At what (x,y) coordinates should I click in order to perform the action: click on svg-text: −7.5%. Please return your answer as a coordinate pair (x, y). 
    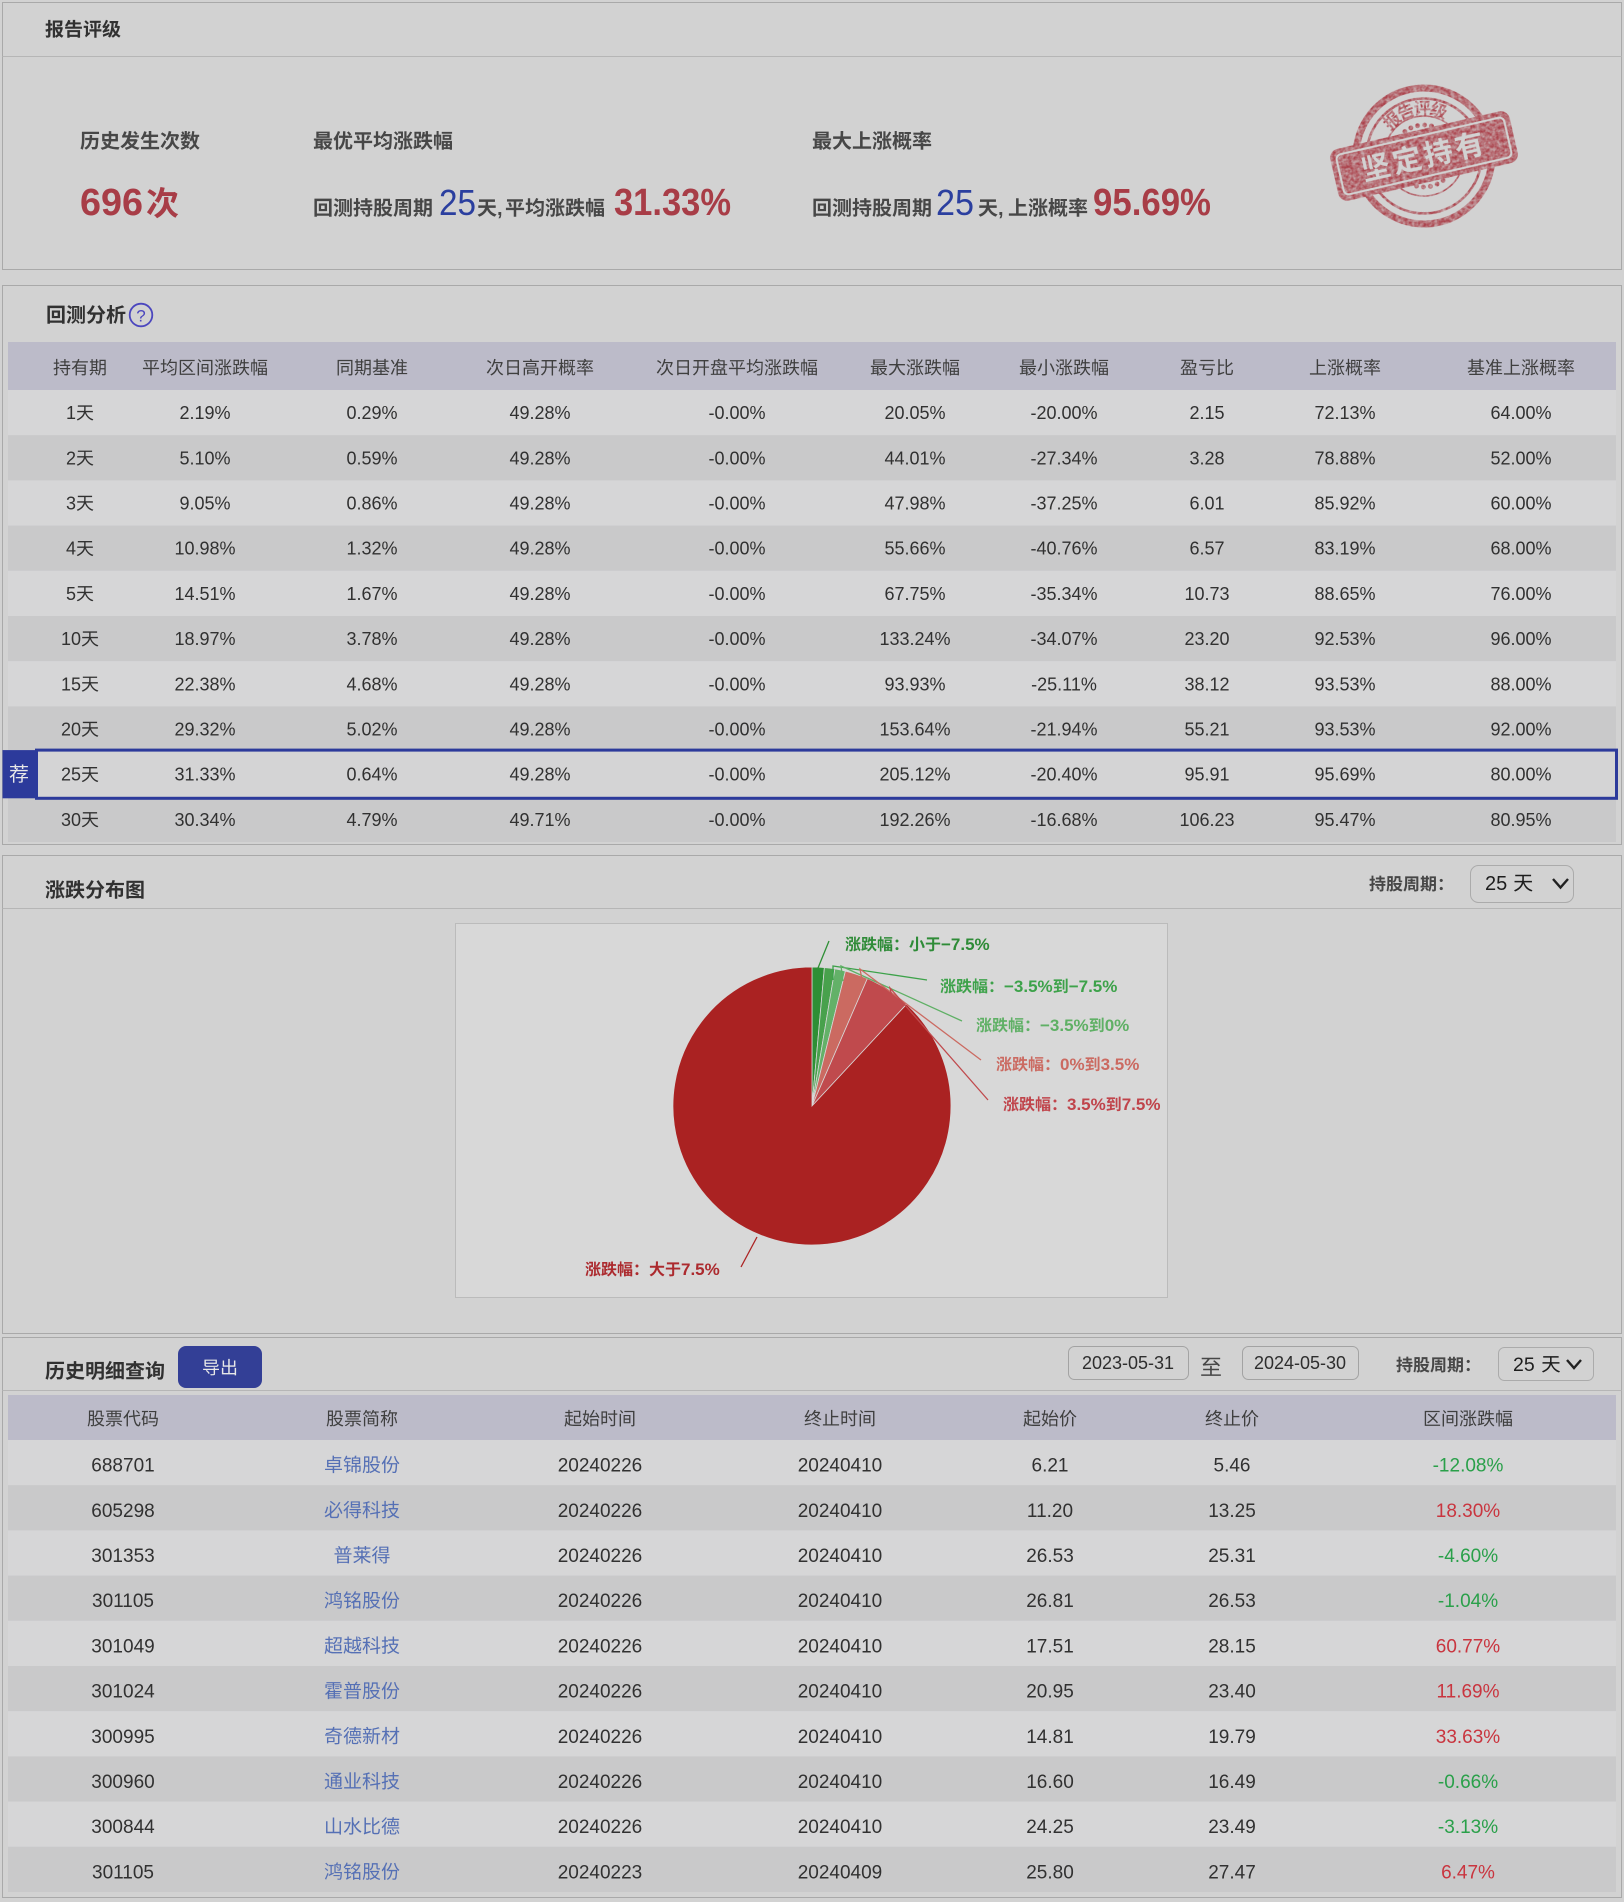
    Looking at the image, I should click on (1093, 986).